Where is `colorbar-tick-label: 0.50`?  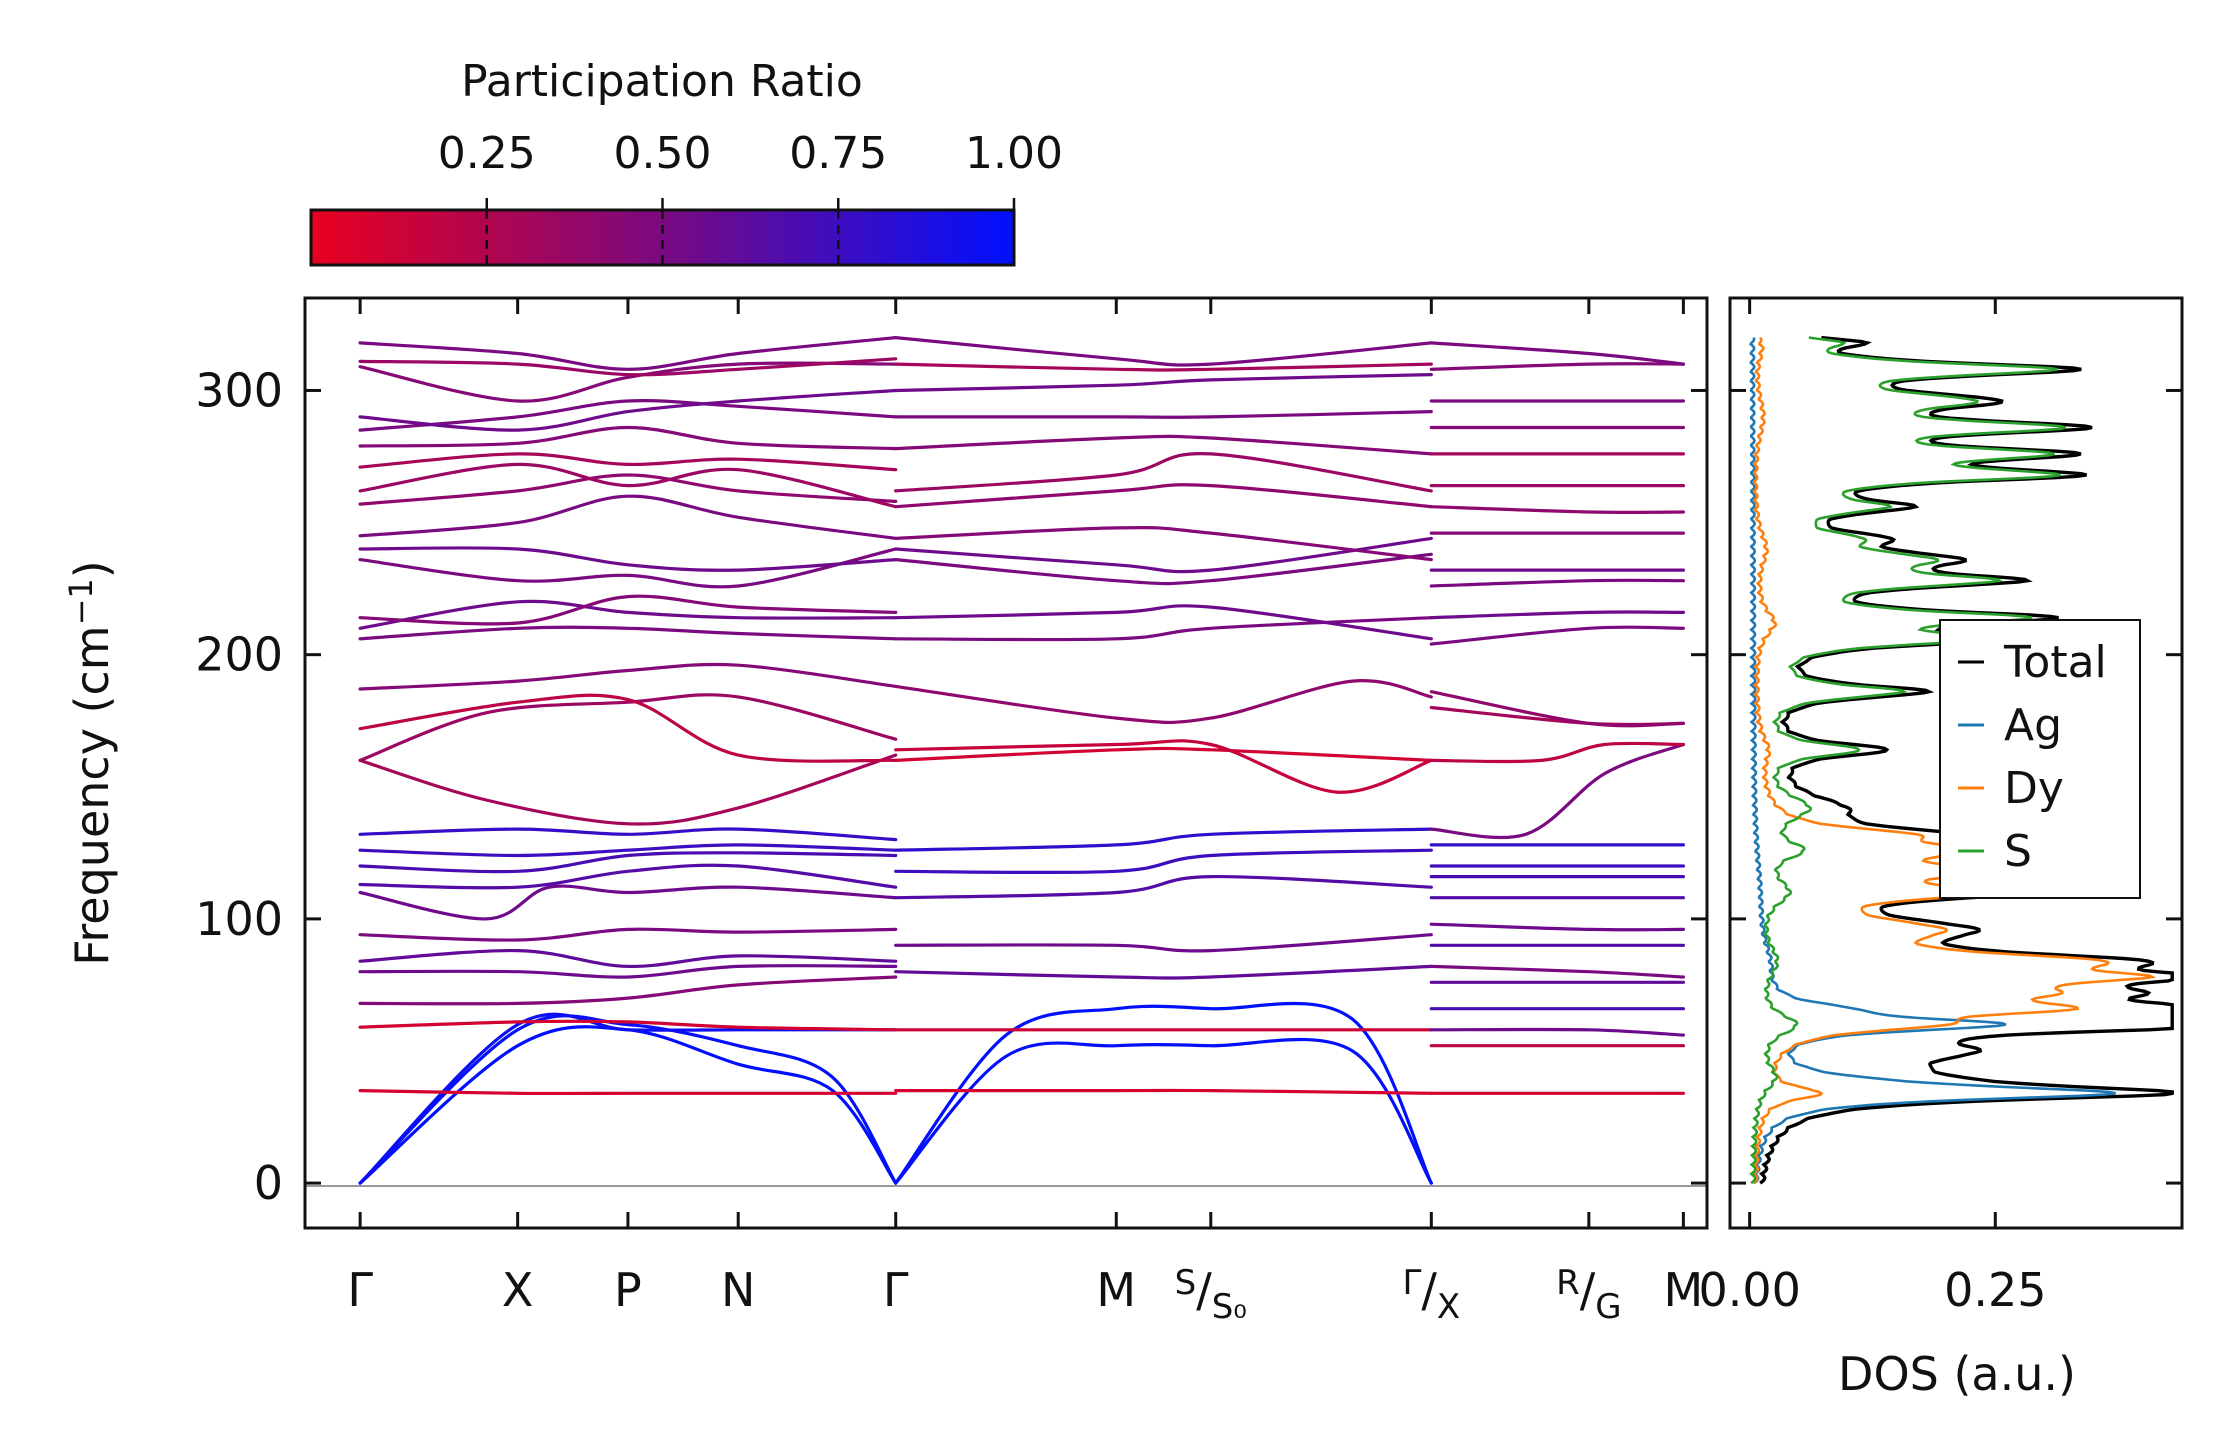 colorbar-tick-label: 0.50 is located at coordinates (663, 153).